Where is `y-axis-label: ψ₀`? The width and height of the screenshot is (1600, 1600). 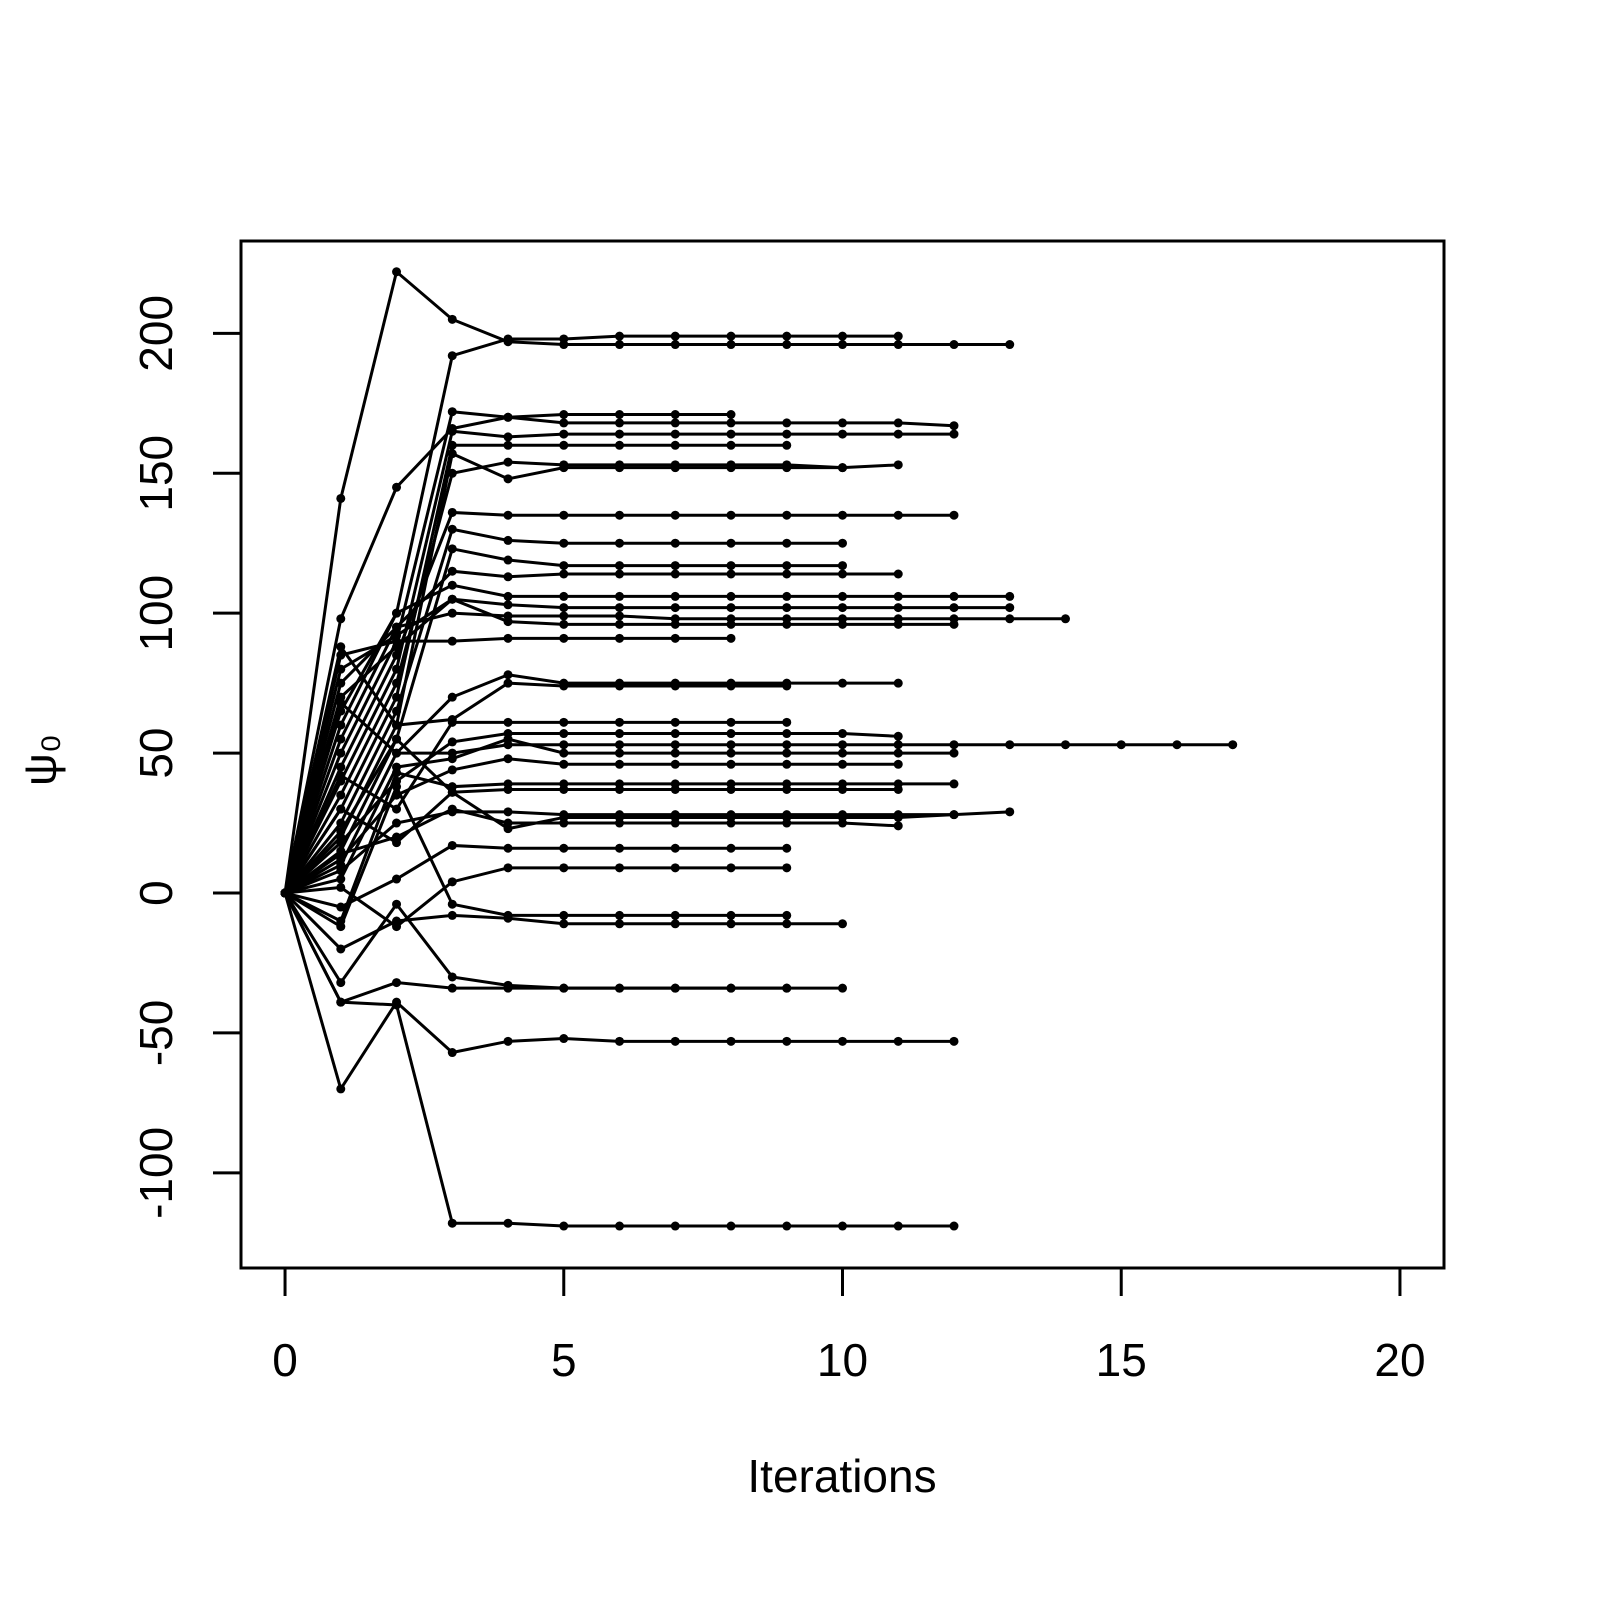 y-axis-label: ψ₀ is located at coordinates (40, 760).